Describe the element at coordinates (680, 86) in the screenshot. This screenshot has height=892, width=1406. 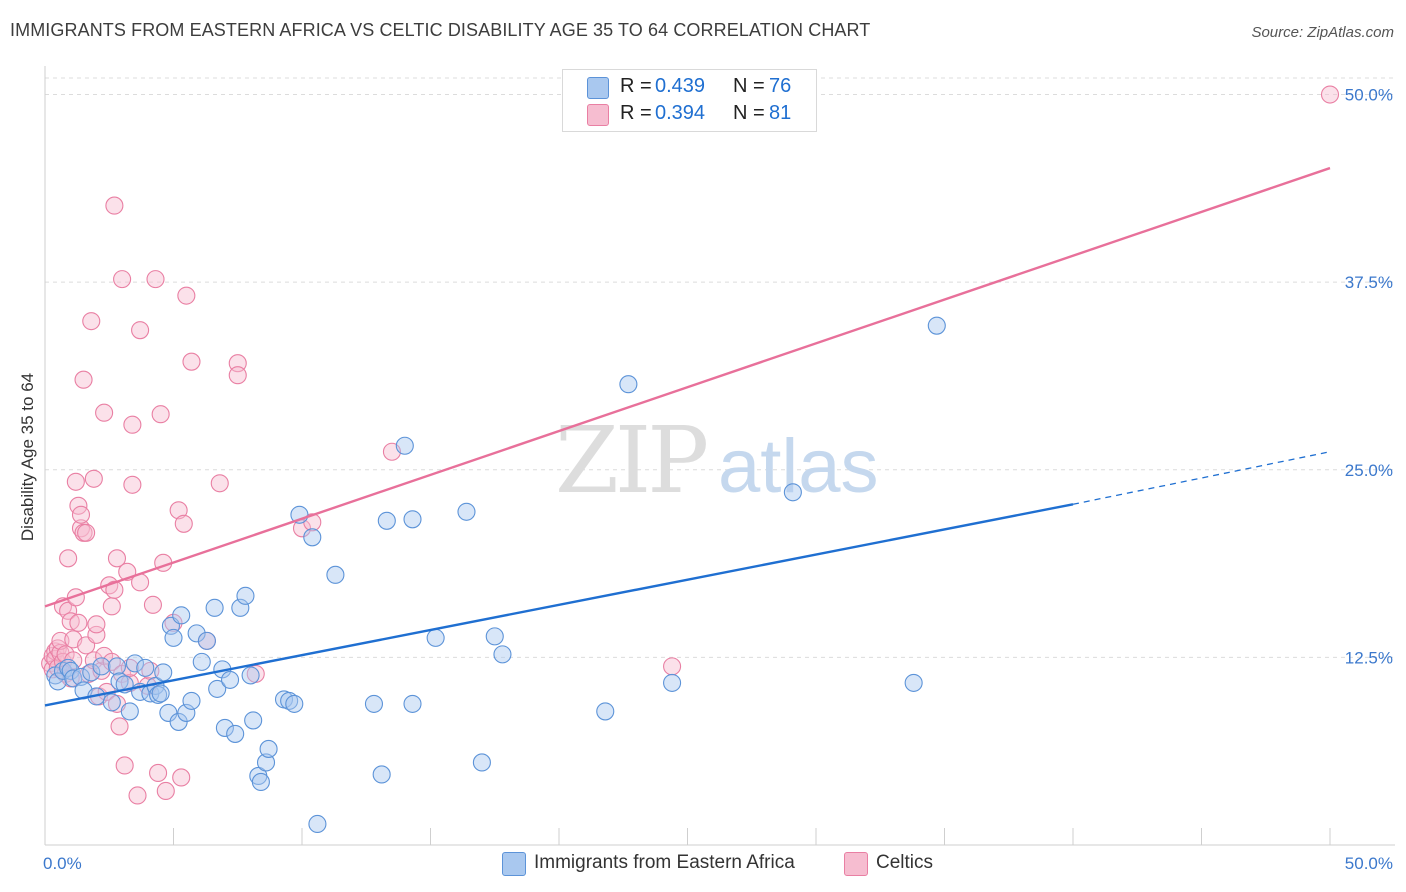
I see `legend-blue-r-value: 0.439` at that location.